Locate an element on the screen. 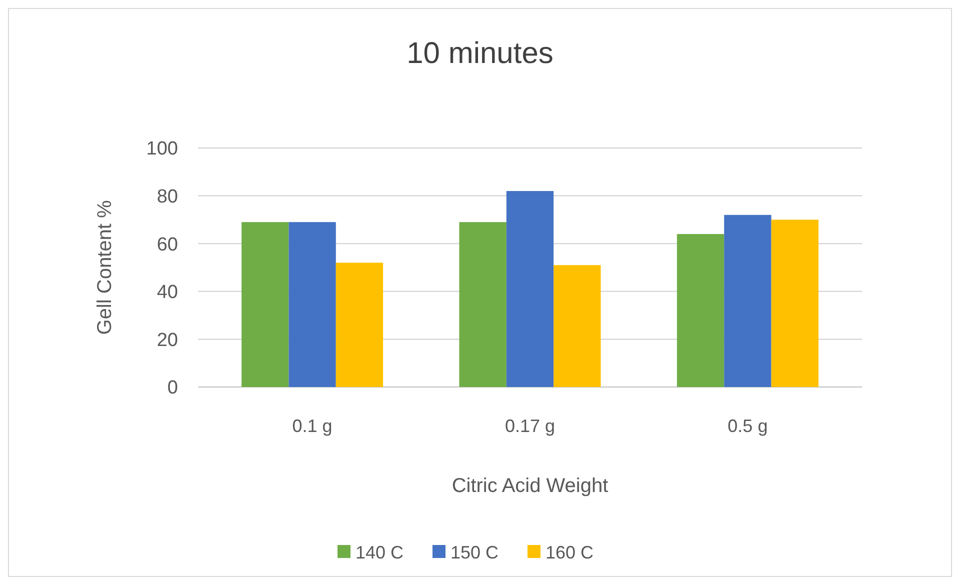 The height and width of the screenshot is (585, 960). legend-label: 140 C is located at coordinates (380, 552).